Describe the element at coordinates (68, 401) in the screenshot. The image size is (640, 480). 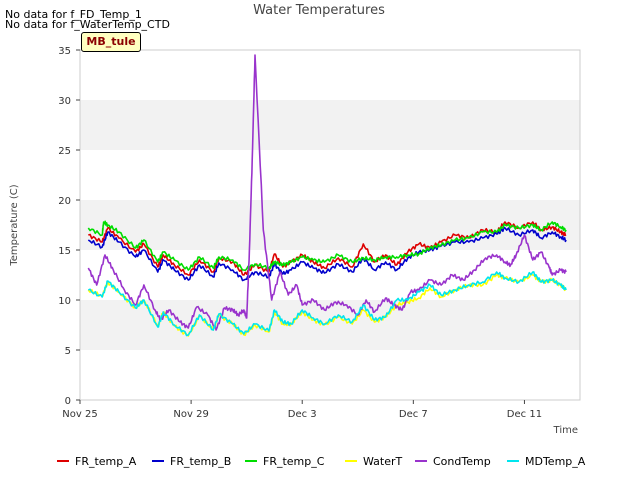
I see `y-tick-label: 0` at that location.